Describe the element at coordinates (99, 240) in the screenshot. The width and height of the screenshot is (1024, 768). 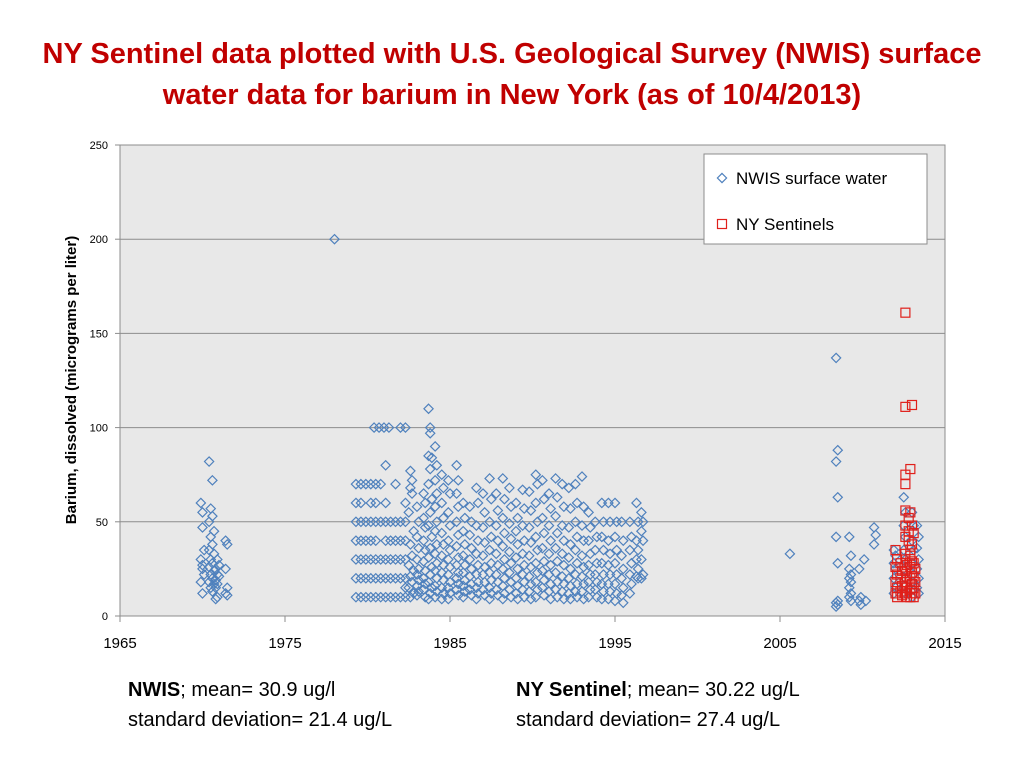
I see `y-tick-label: 200` at that location.